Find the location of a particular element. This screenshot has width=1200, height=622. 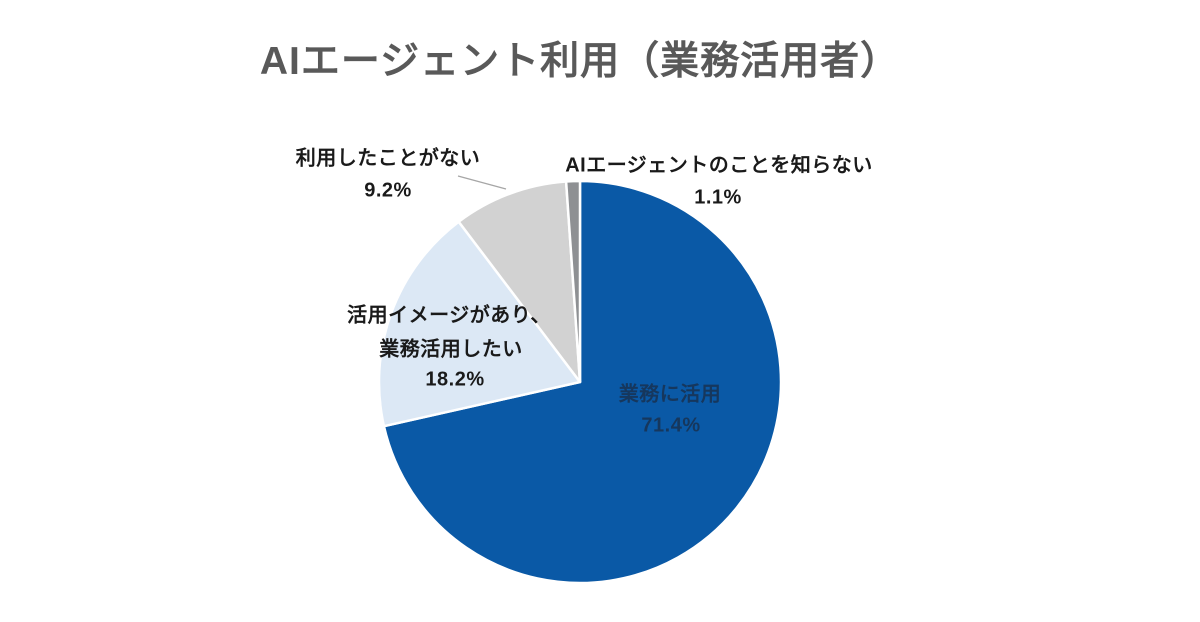

leader-line-never-used is located at coordinates (482, 182).